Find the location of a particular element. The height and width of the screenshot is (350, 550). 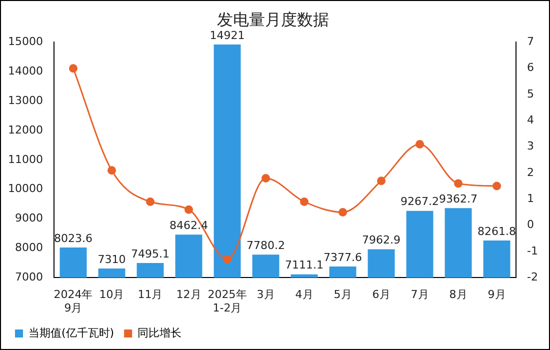

y2-tick-label: 2 is located at coordinates (530, 172).